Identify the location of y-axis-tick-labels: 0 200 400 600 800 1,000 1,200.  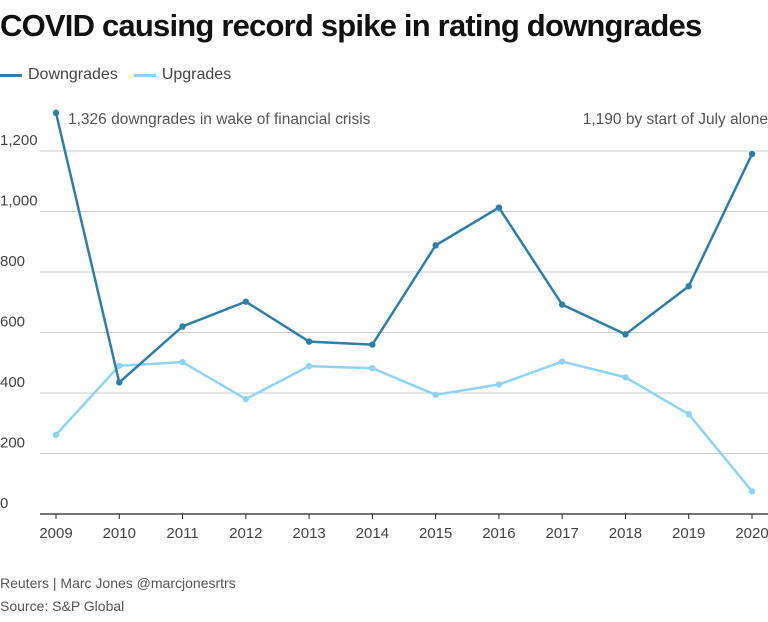
(19, 322).